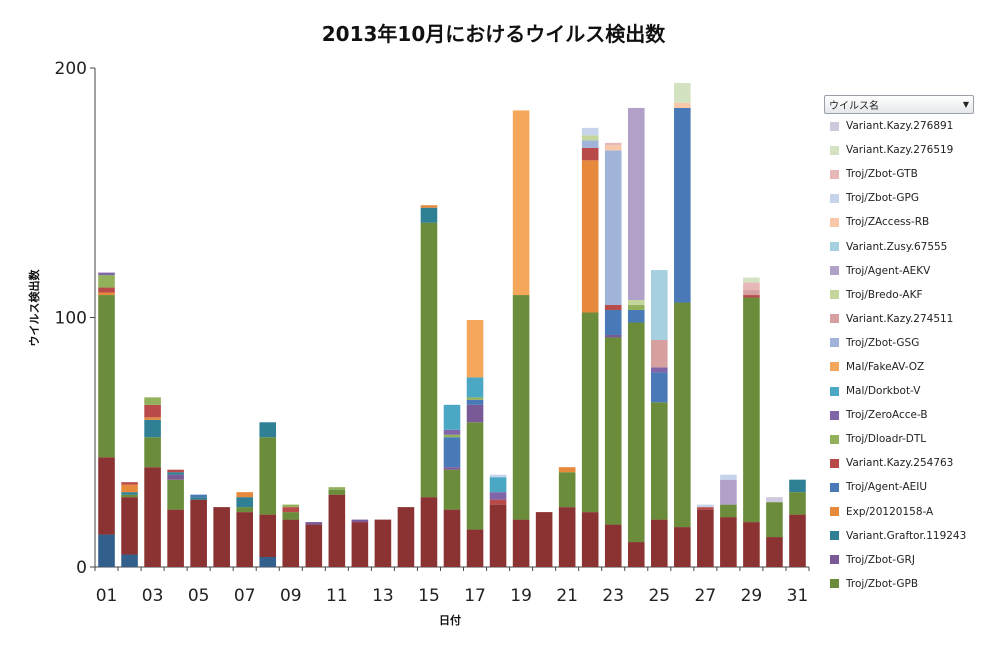 The height and width of the screenshot is (648, 987). What do you see at coordinates (899, 104) in the screenshot?
I see `legend-filter-dropdown: ウイルス名 ▼` at bounding box center [899, 104].